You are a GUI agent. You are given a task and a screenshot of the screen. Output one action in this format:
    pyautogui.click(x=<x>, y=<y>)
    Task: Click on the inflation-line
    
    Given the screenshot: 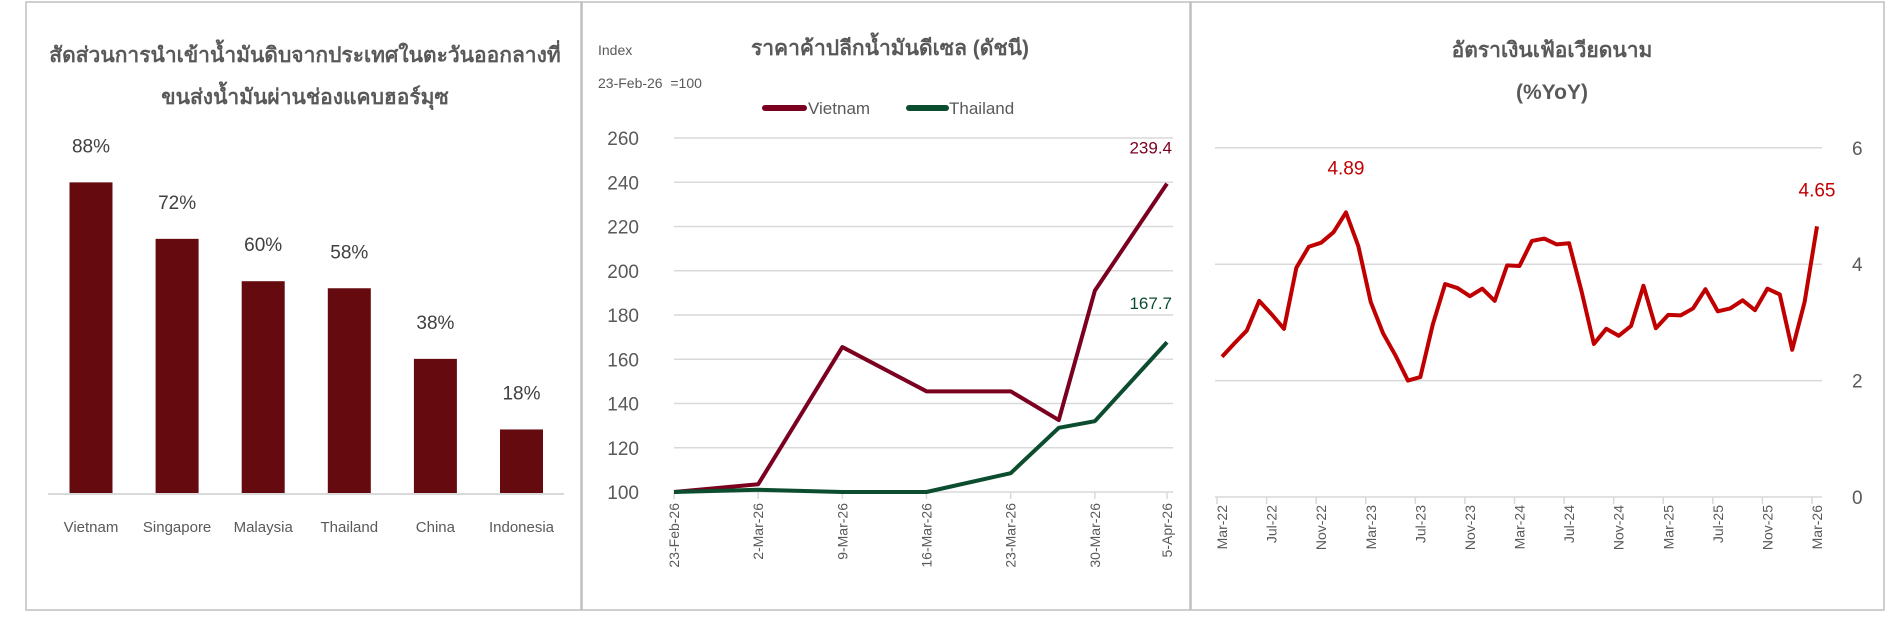 What is the action you would take?
    pyautogui.click(x=1519, y=296)
    